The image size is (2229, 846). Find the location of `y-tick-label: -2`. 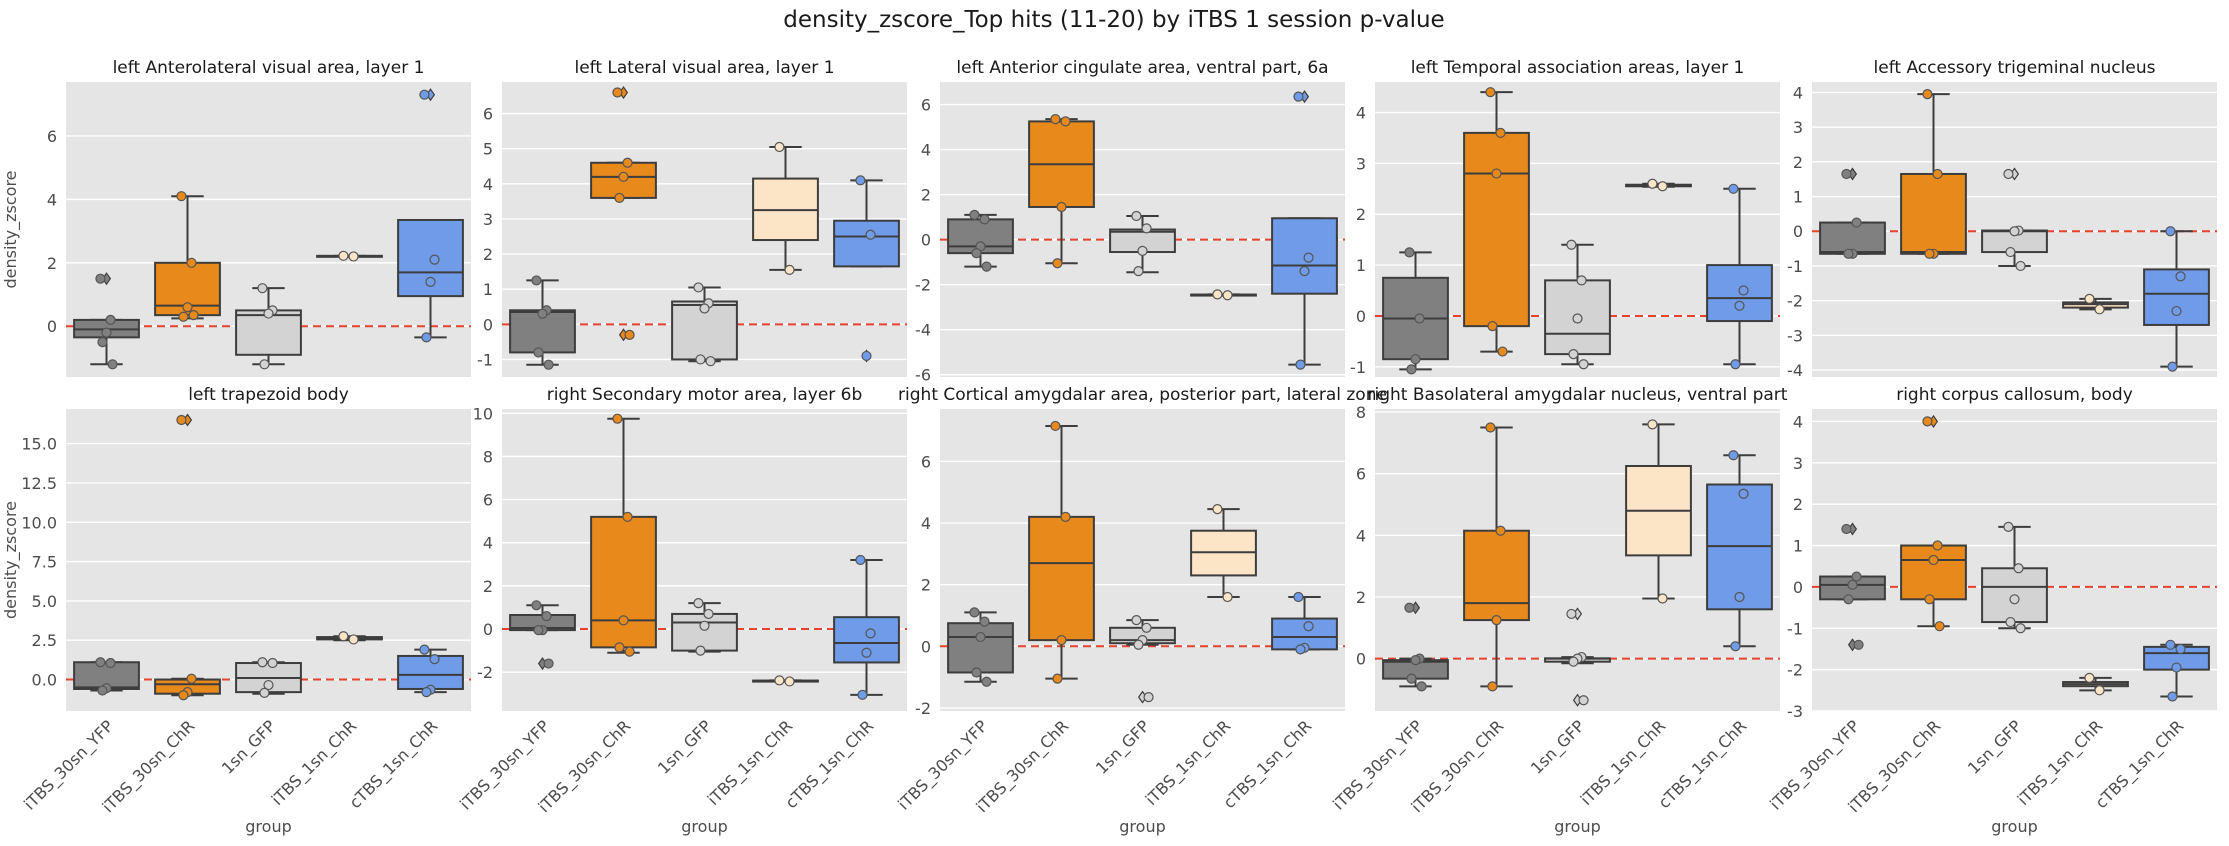

y-tick-label: -2 is located at coordinates (923, 285).